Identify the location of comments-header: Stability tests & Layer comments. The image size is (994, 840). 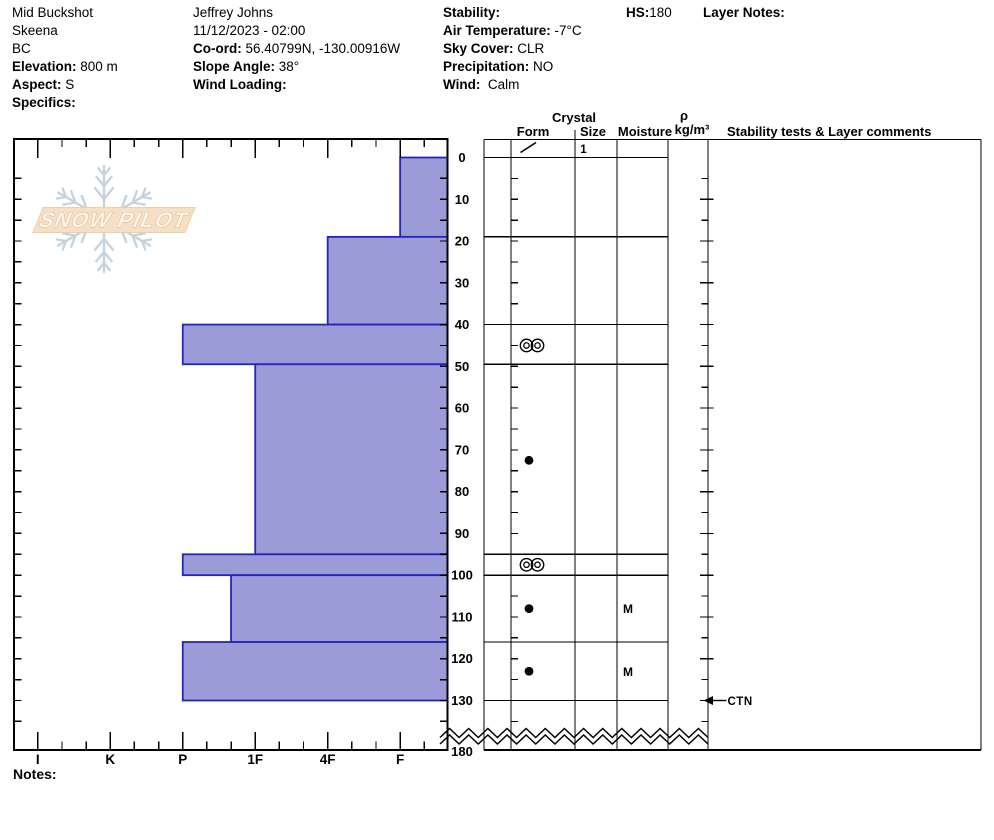
(829, 131).